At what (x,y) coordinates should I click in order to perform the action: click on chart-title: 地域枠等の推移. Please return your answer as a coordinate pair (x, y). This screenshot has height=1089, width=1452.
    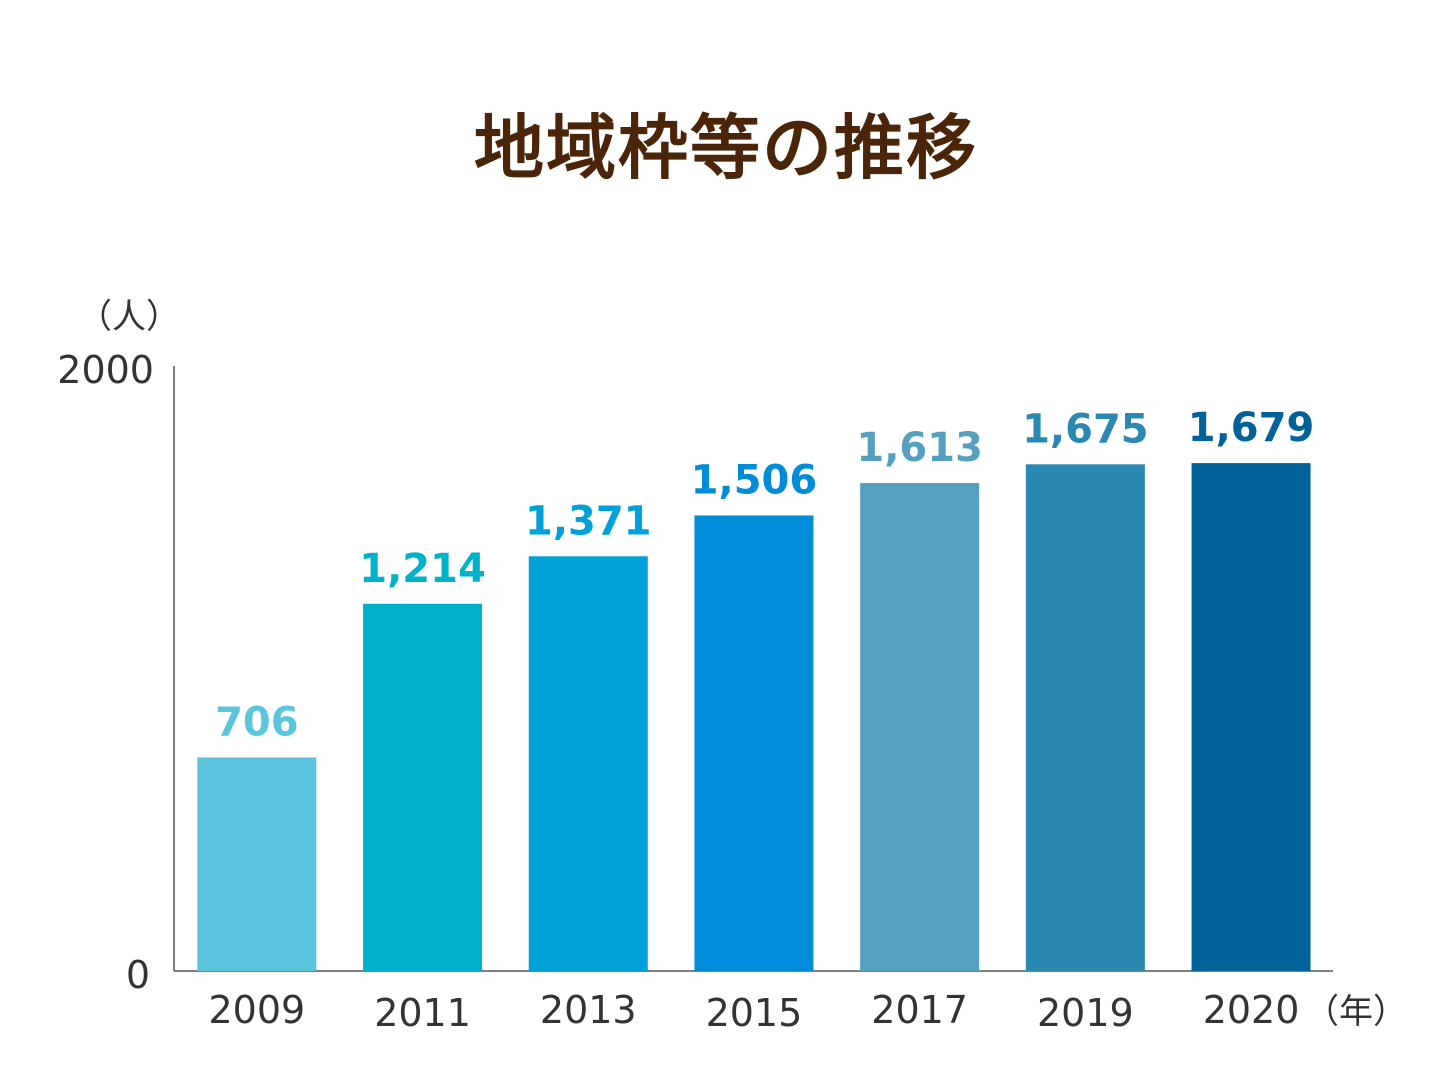
    Looking at the image, I should click on (726, 148).